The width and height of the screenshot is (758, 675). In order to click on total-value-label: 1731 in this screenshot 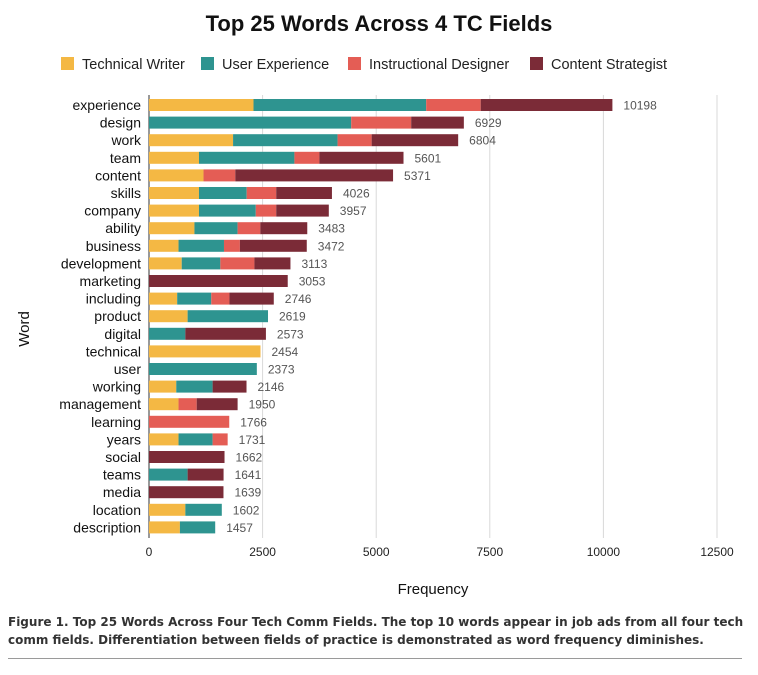, I will do `click(252, 440)`.